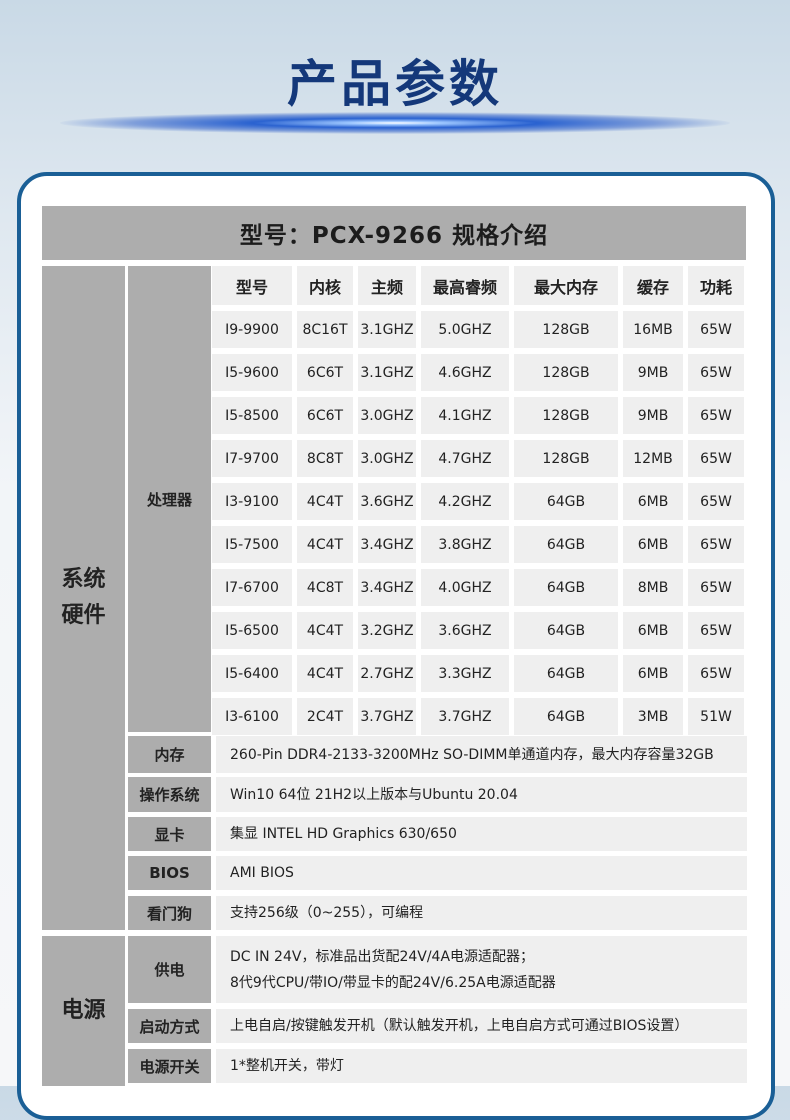  Describe the element at coordinates (169, 834) in the screenshot. I see `spec-label: 显卡` at that location.